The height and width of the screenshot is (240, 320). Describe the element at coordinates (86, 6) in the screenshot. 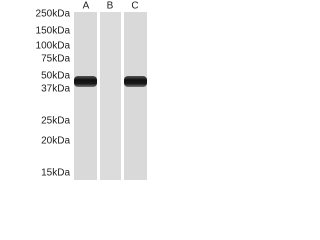

I see `lane-label: A` at that location.